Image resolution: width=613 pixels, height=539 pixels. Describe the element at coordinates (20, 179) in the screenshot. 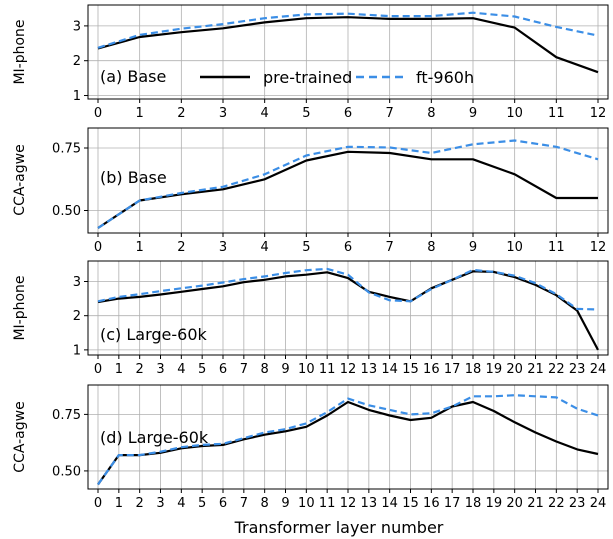

I see `y-axis-title: CCA-agwe` at that location.